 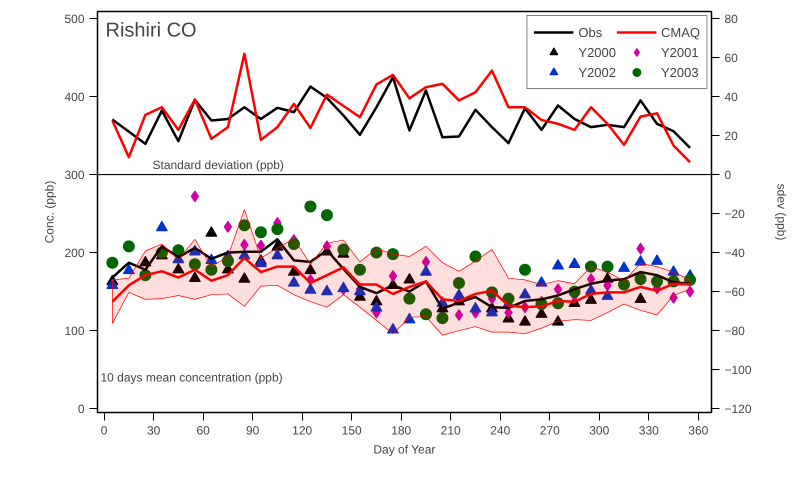 I want to click on y-tick-label: 200, so click(x=74, y=253).